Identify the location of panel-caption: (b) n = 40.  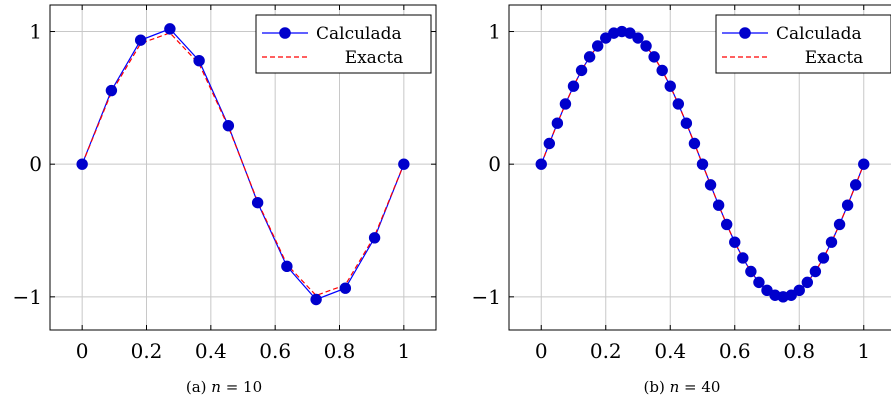
(682, 387).